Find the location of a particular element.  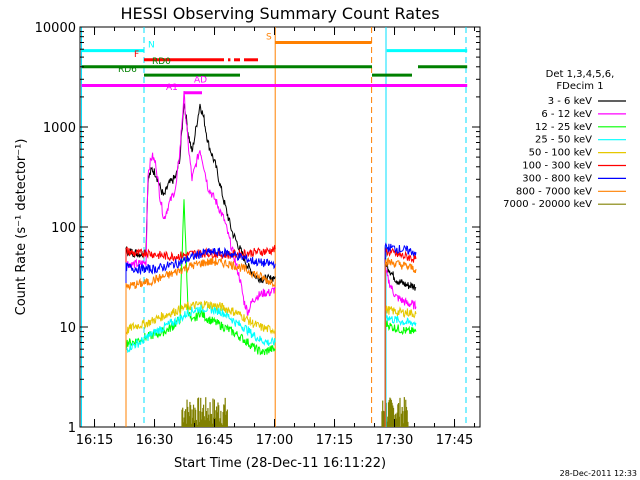

series-line-2-b is located at coordinates (400, 373).